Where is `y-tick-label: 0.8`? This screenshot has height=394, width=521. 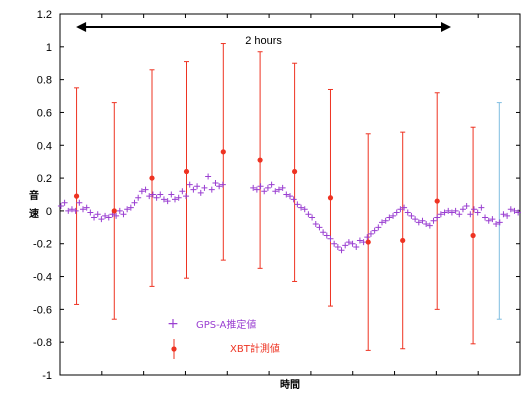
y-tick-label: 0.8 is located at coordinates (44, 81).